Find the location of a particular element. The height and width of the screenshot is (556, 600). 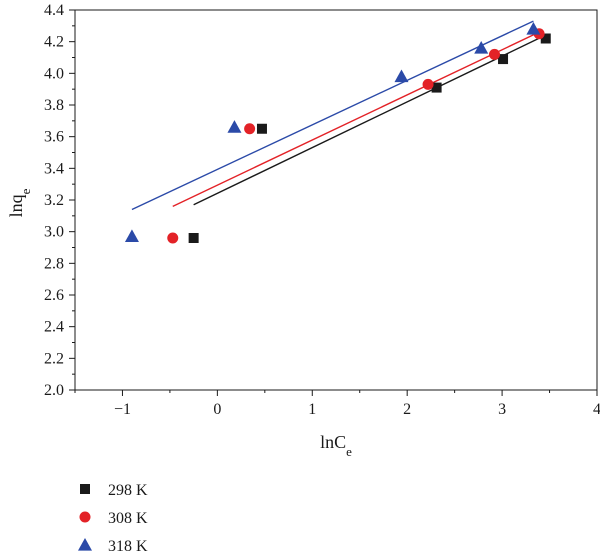

x-tick-label: 4 is located at coordinates (596, 409).